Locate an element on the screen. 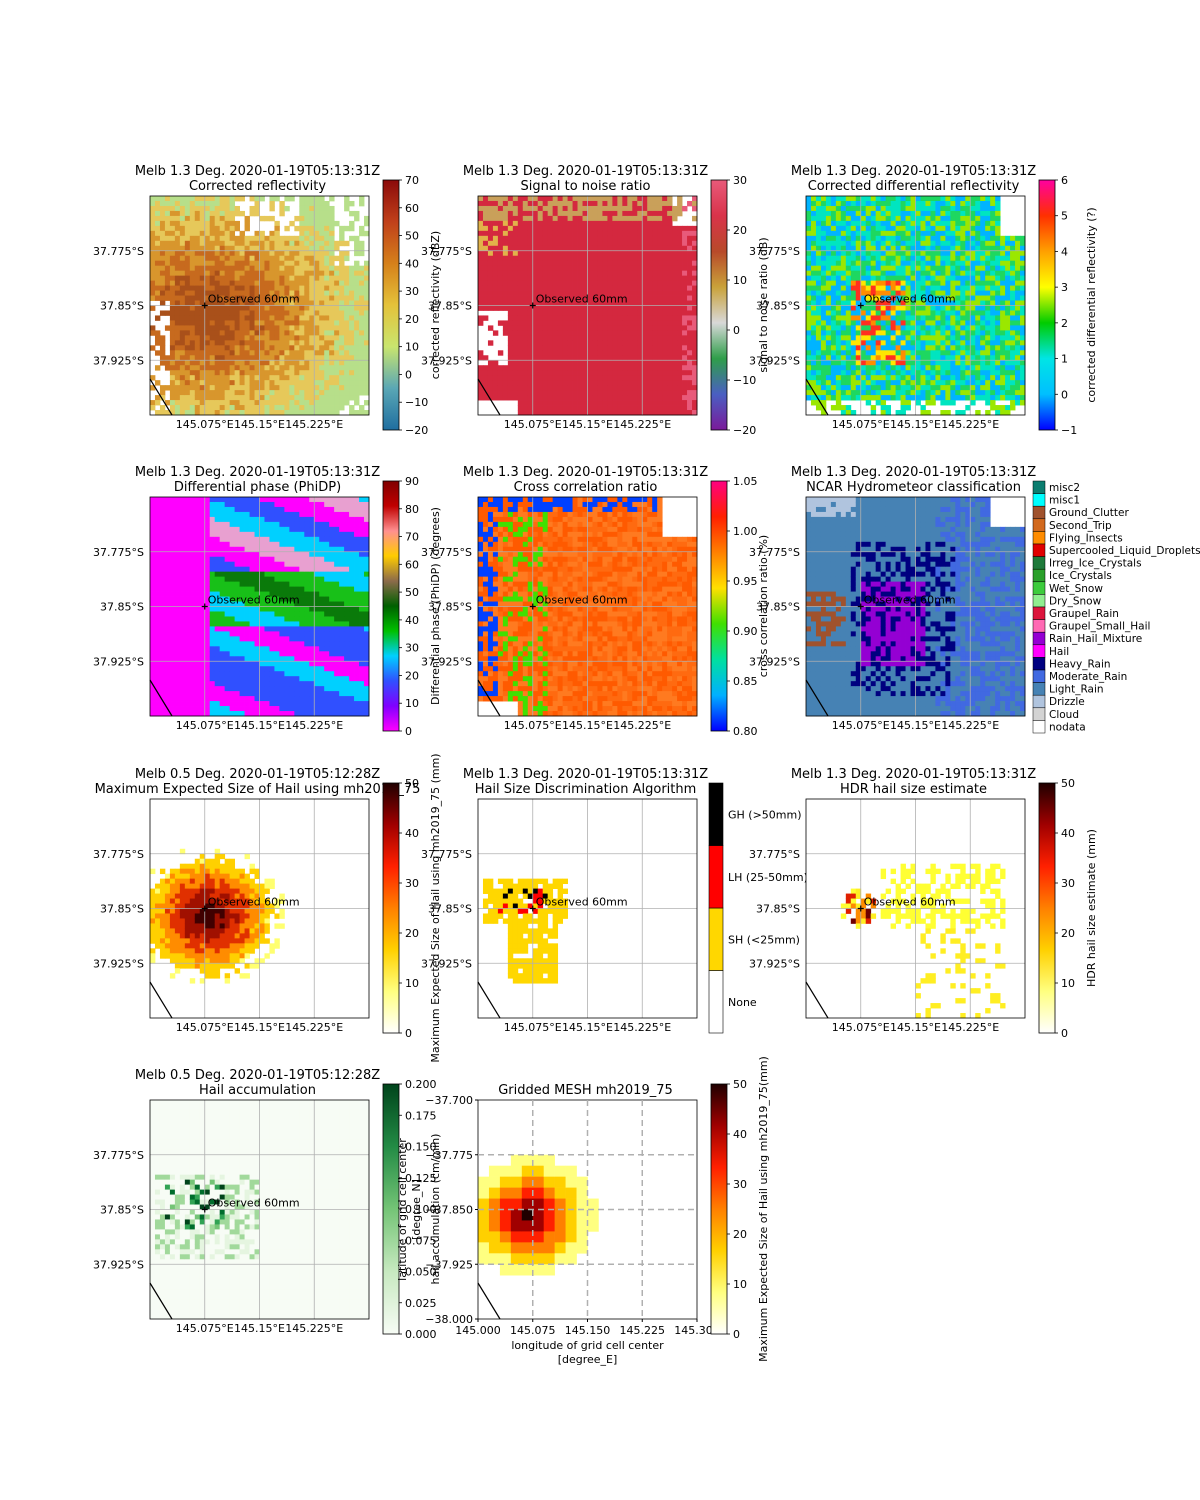  observed-hail-marker is located at coordinates (532, 305).